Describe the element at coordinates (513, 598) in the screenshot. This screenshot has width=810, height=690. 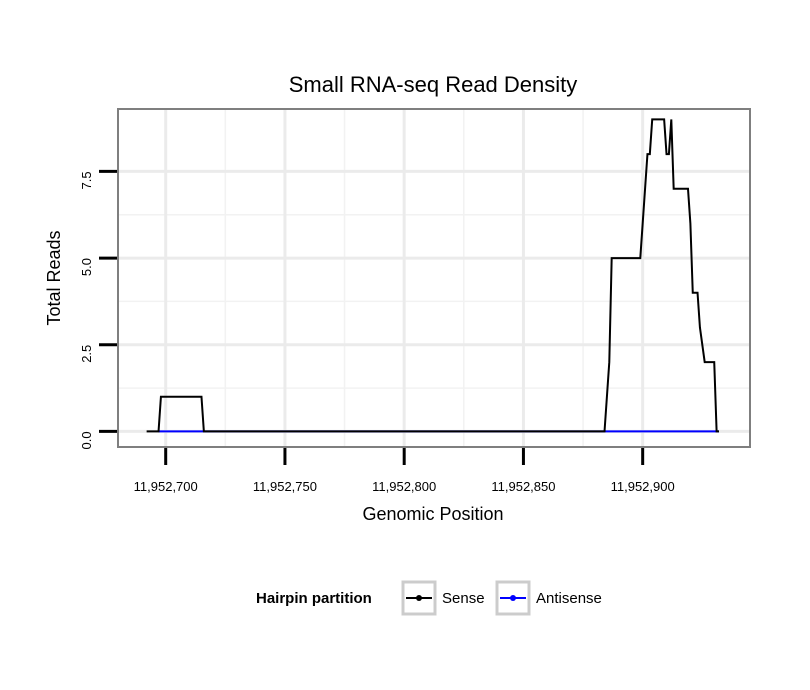
I see `legend-marker-antisense` at that location.